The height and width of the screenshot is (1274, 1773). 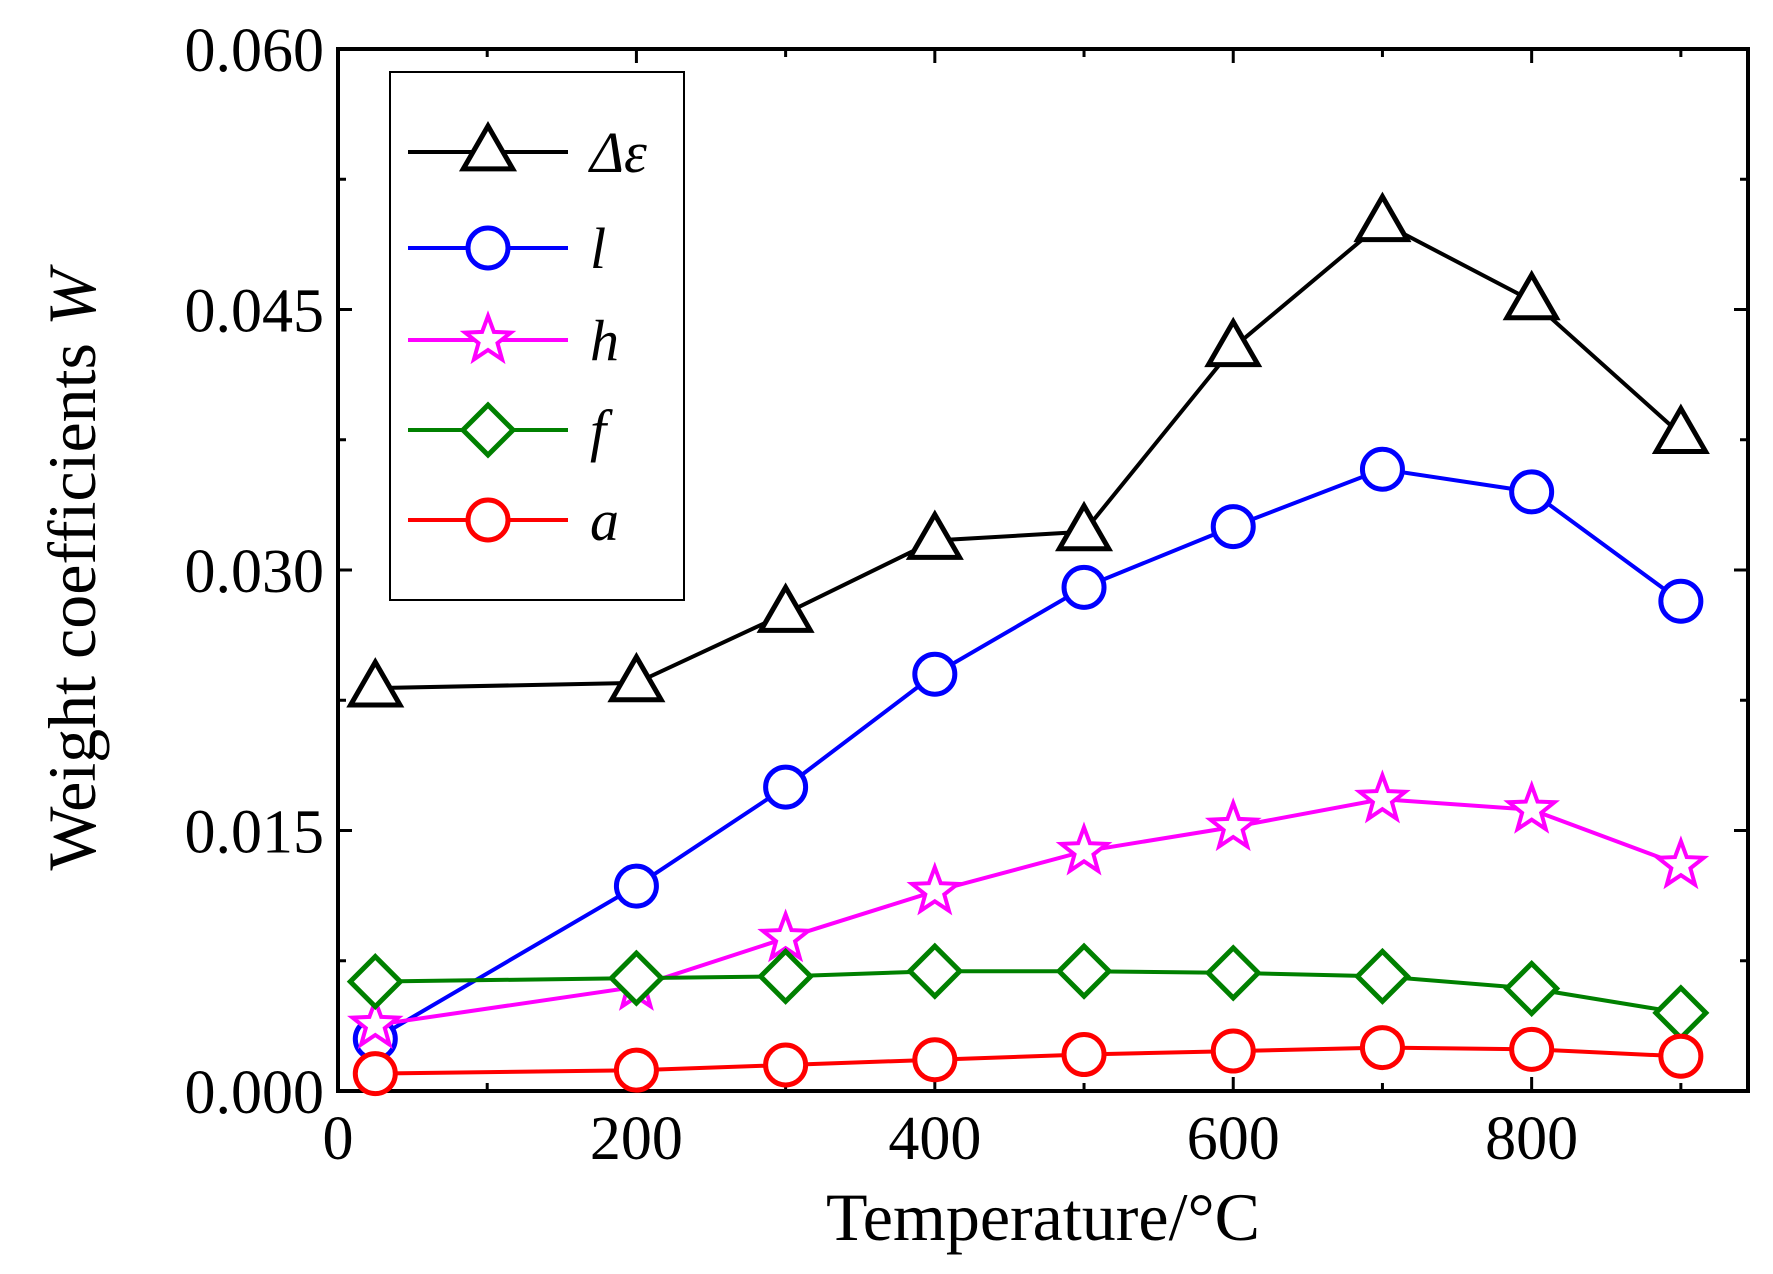 What do you see at coordinates (934, 1139) in the screenshot?
I see `x-tick-label: 400` at bounding box center [934, 1139].